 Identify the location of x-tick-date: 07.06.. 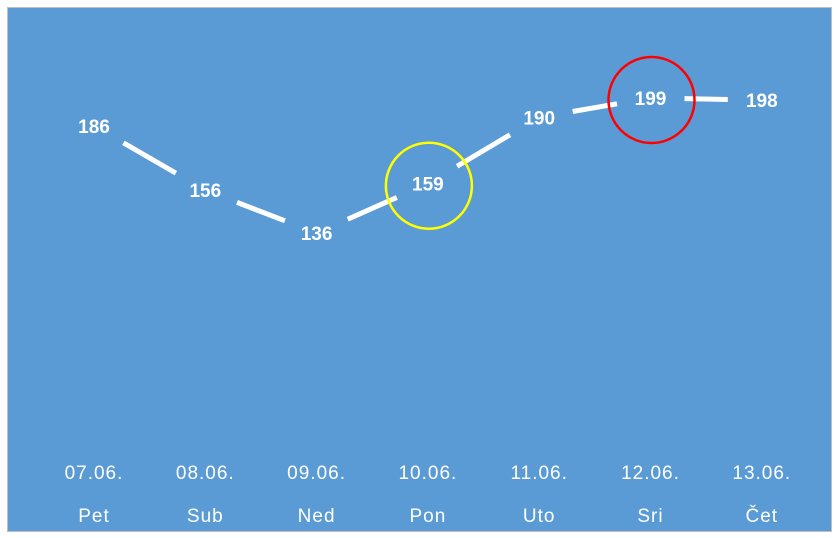
(94, 473).